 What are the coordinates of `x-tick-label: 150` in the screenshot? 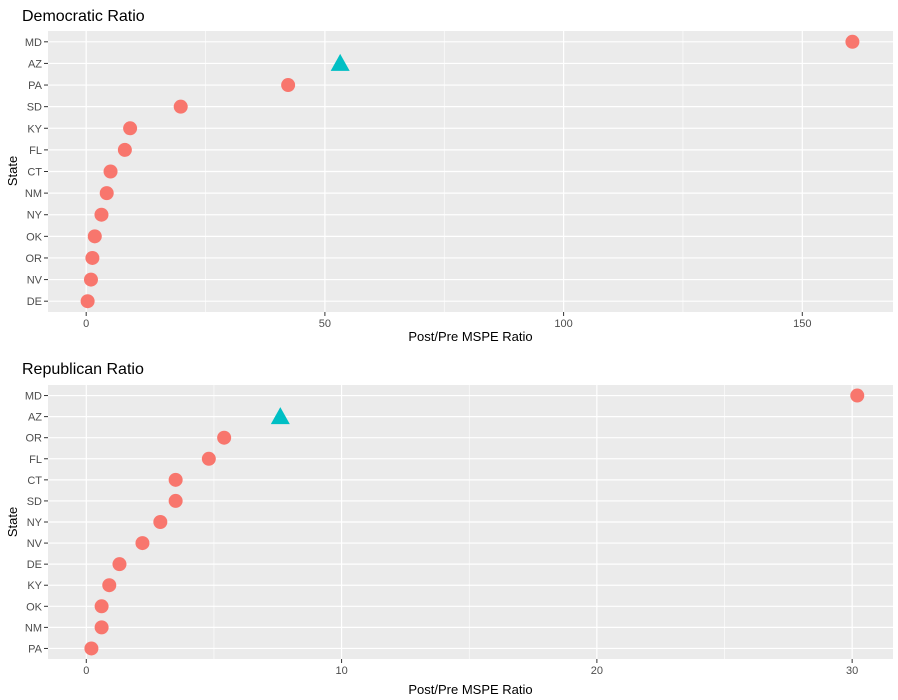 It's located at (802, 324).